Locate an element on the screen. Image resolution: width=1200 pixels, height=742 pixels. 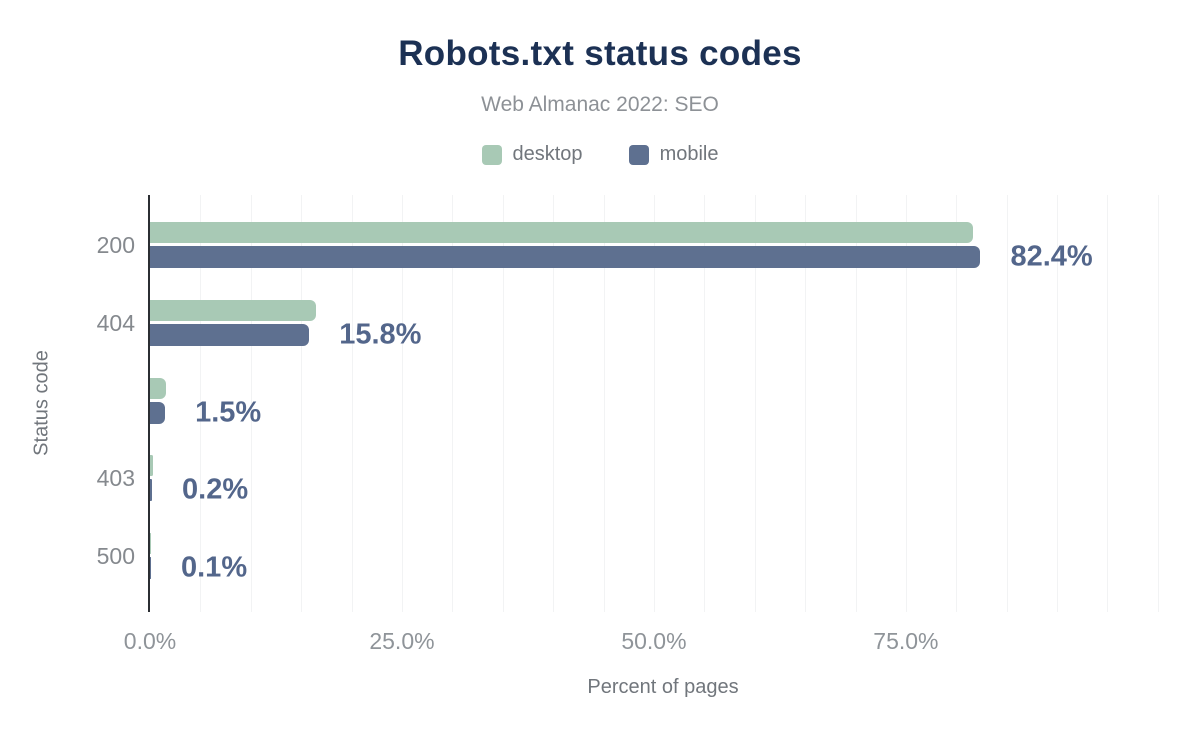
category-label-404: 404 is located at coordinates (115, 323).